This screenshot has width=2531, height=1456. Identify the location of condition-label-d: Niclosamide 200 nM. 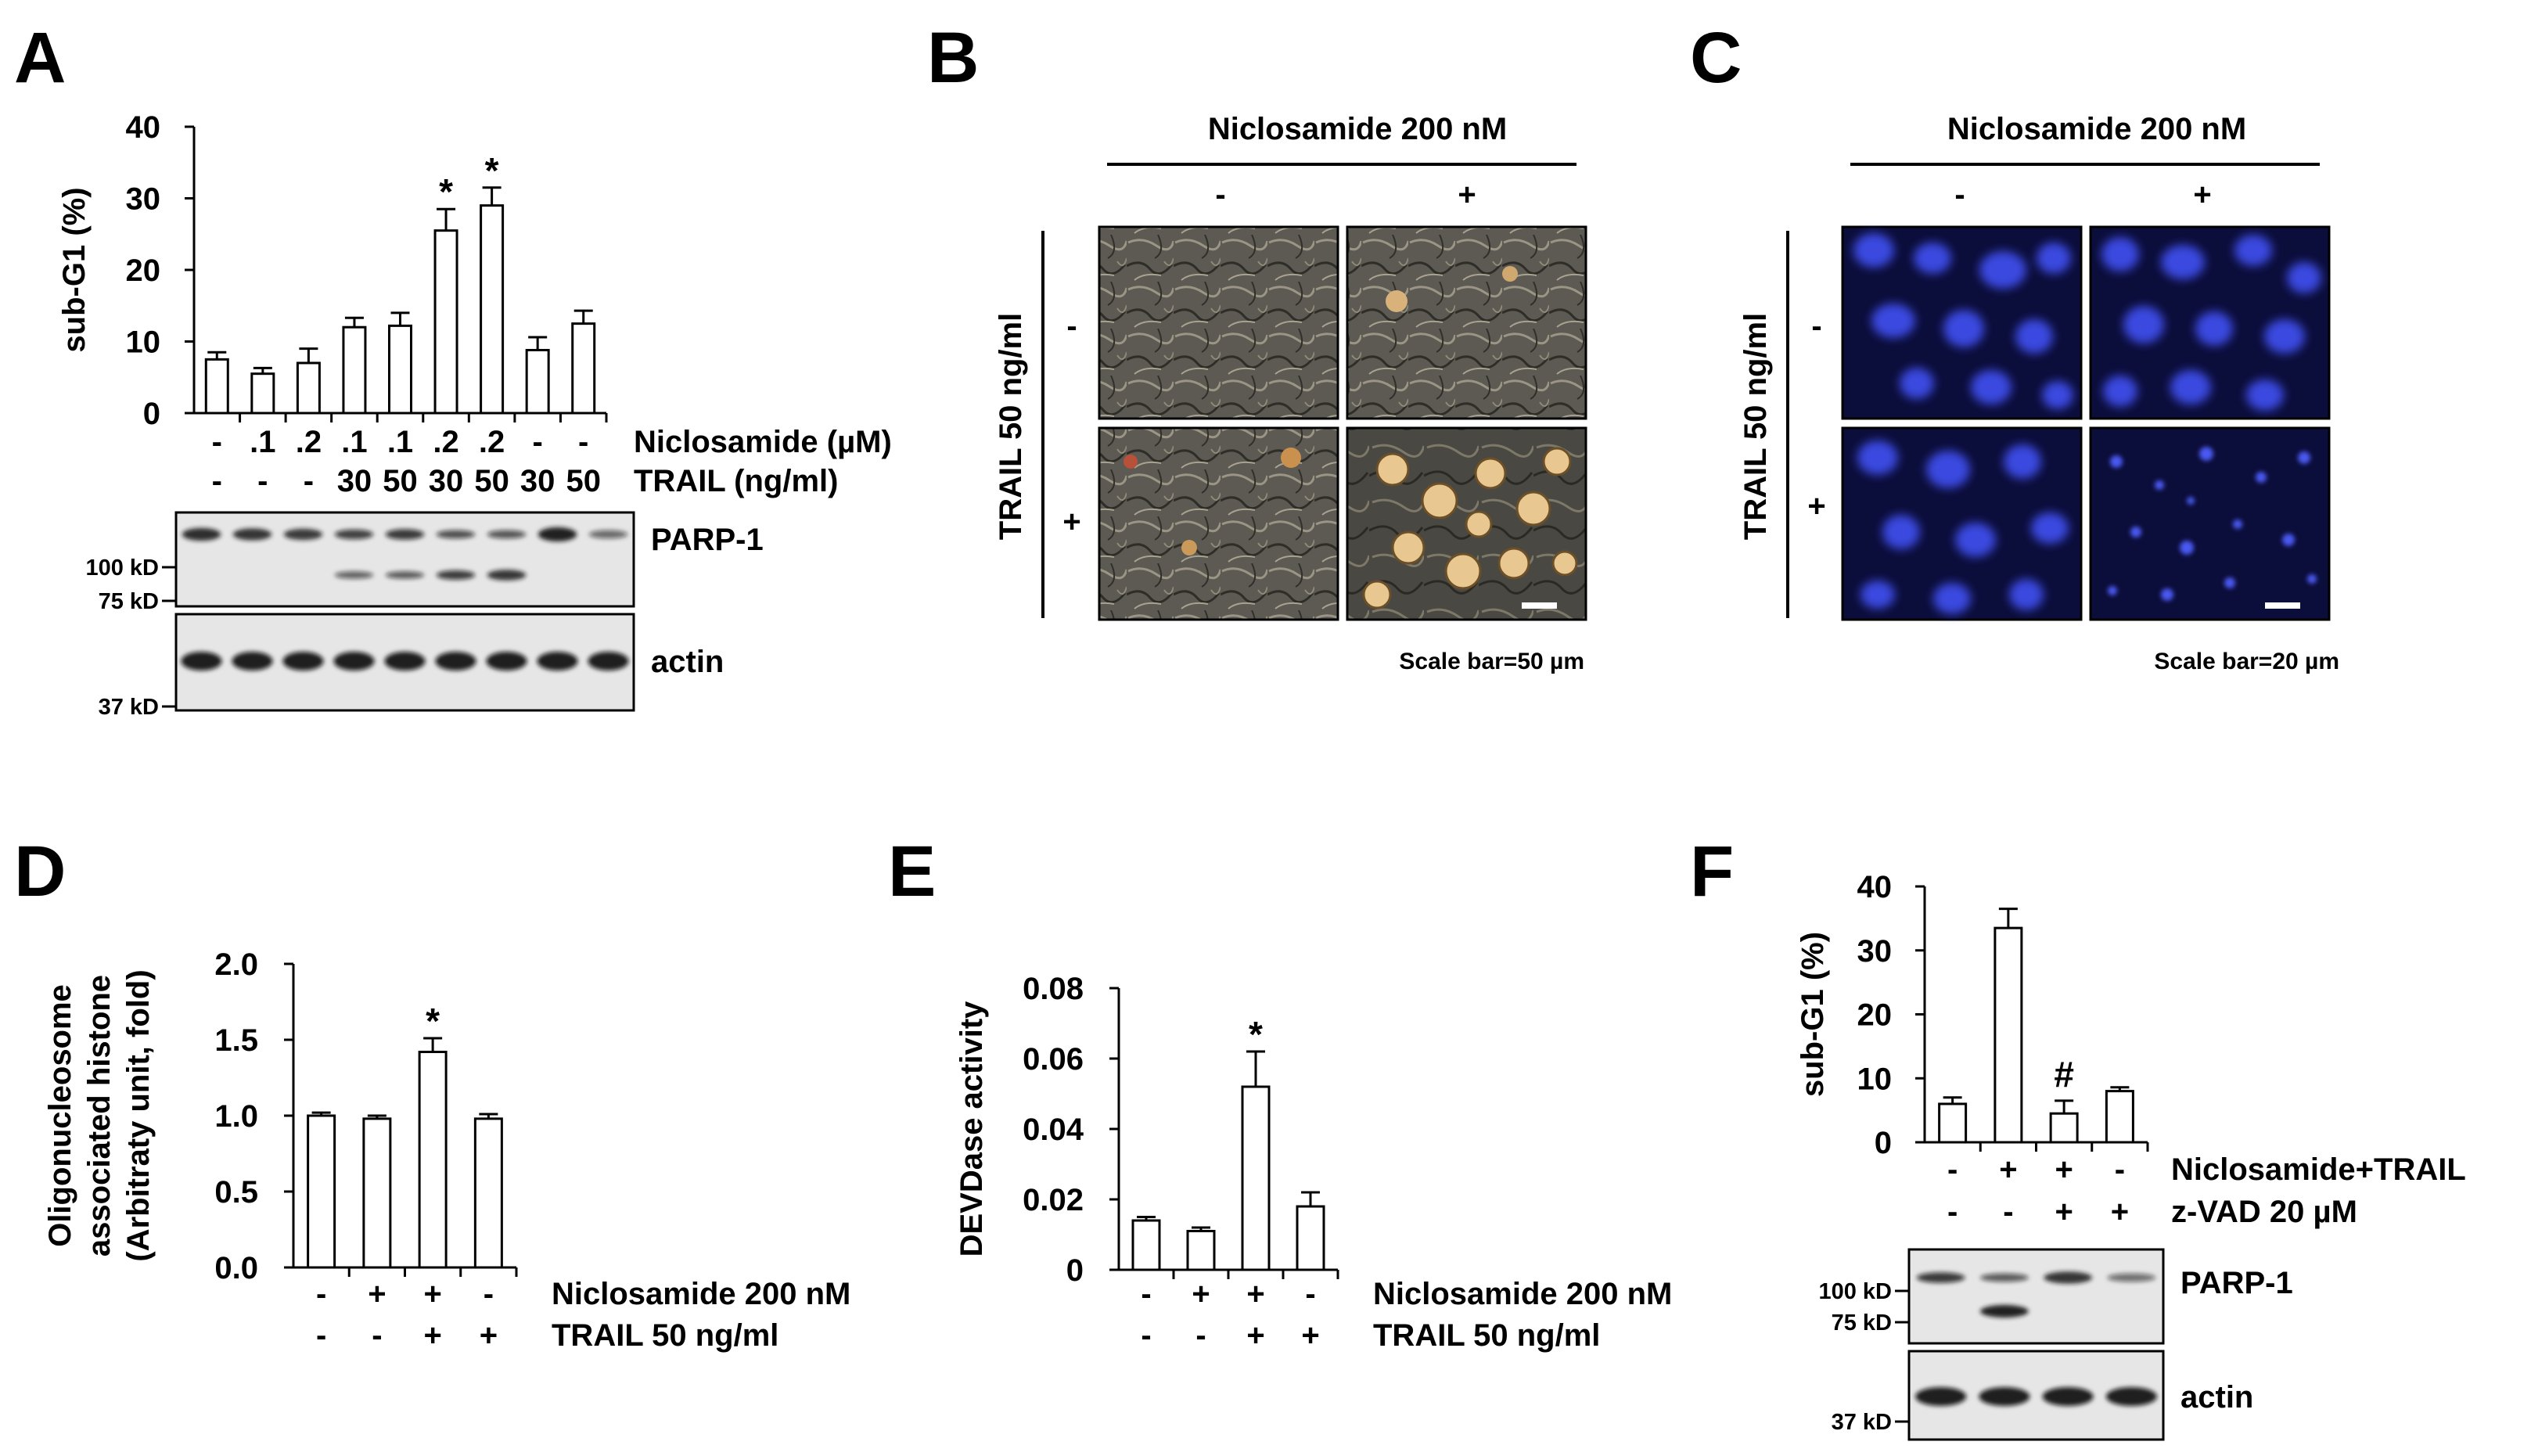
(701, 1294).